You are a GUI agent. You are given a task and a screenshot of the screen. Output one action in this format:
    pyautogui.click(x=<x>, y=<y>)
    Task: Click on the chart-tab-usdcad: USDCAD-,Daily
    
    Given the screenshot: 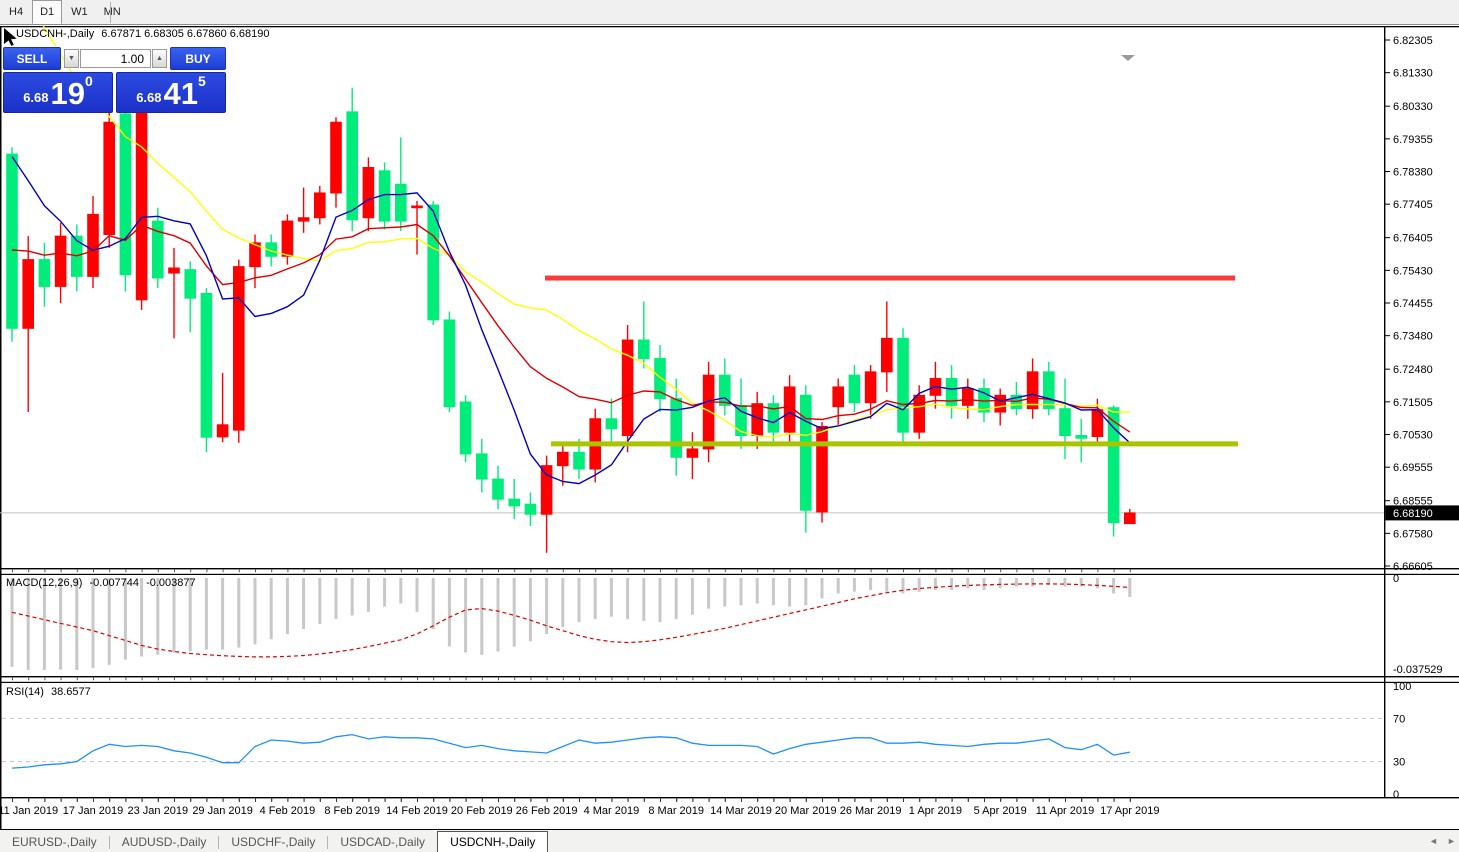 What is the action you would take?
    pyautogui.click(x=383, y=842)
    